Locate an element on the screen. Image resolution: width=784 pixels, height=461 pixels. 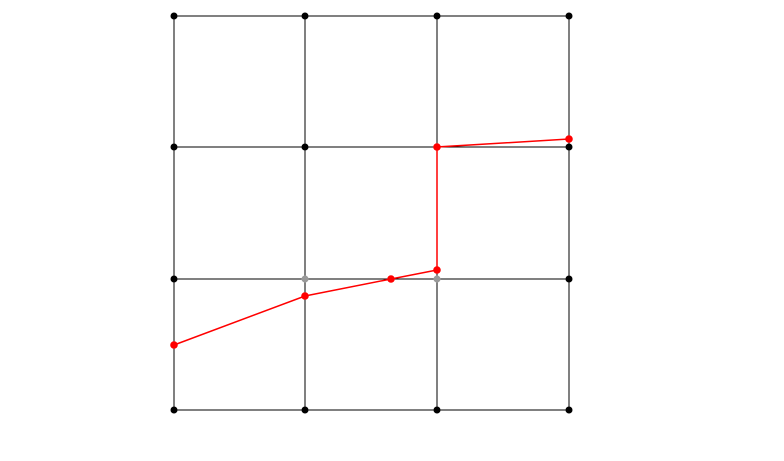
gray-nodes is located at coordinates (371, 279).